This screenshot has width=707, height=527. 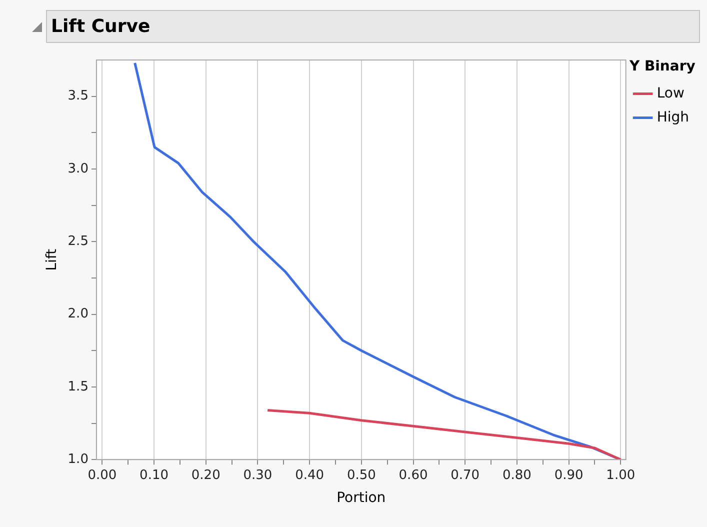 I want to click on y-tick-label: 3.5, so click(x=78, y=96).